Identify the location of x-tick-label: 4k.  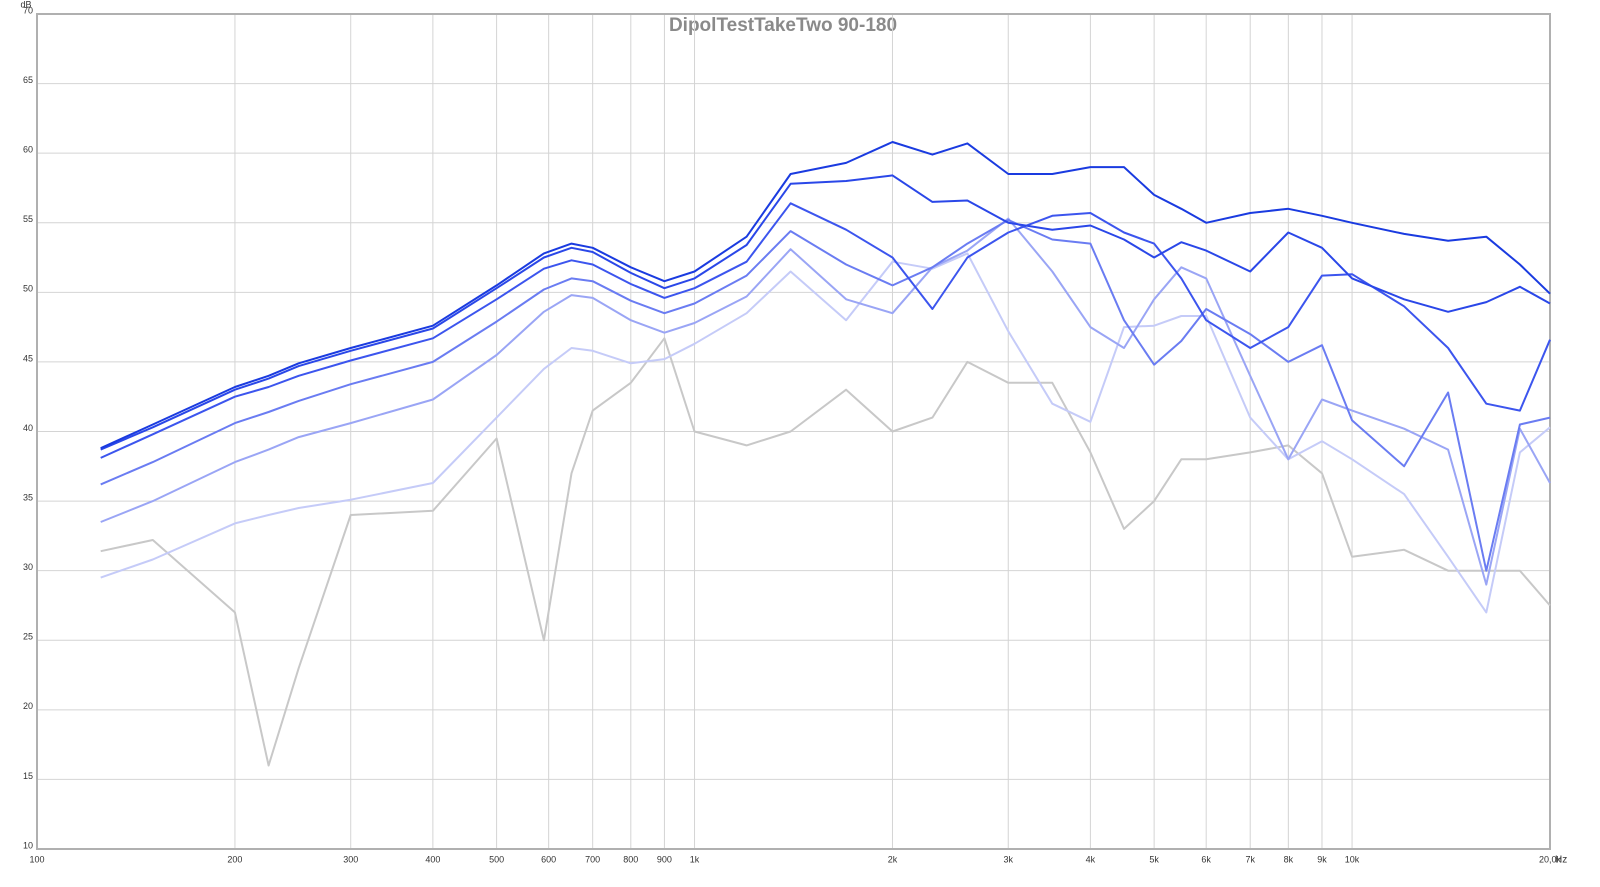
(1091, 859).